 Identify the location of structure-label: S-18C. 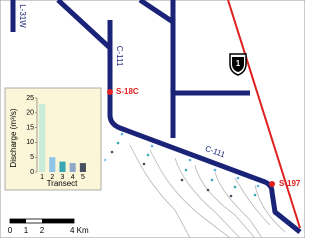
(127, 91).